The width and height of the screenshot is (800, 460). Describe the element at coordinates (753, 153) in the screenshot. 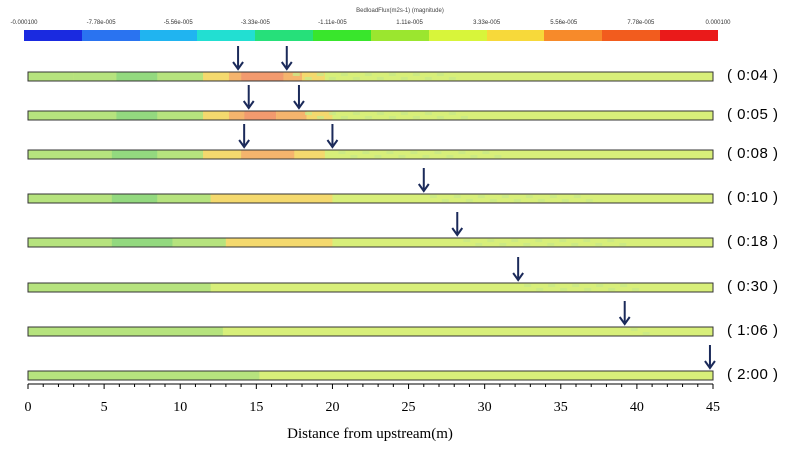

I see `time-label: ( 0:08 )` at that location.